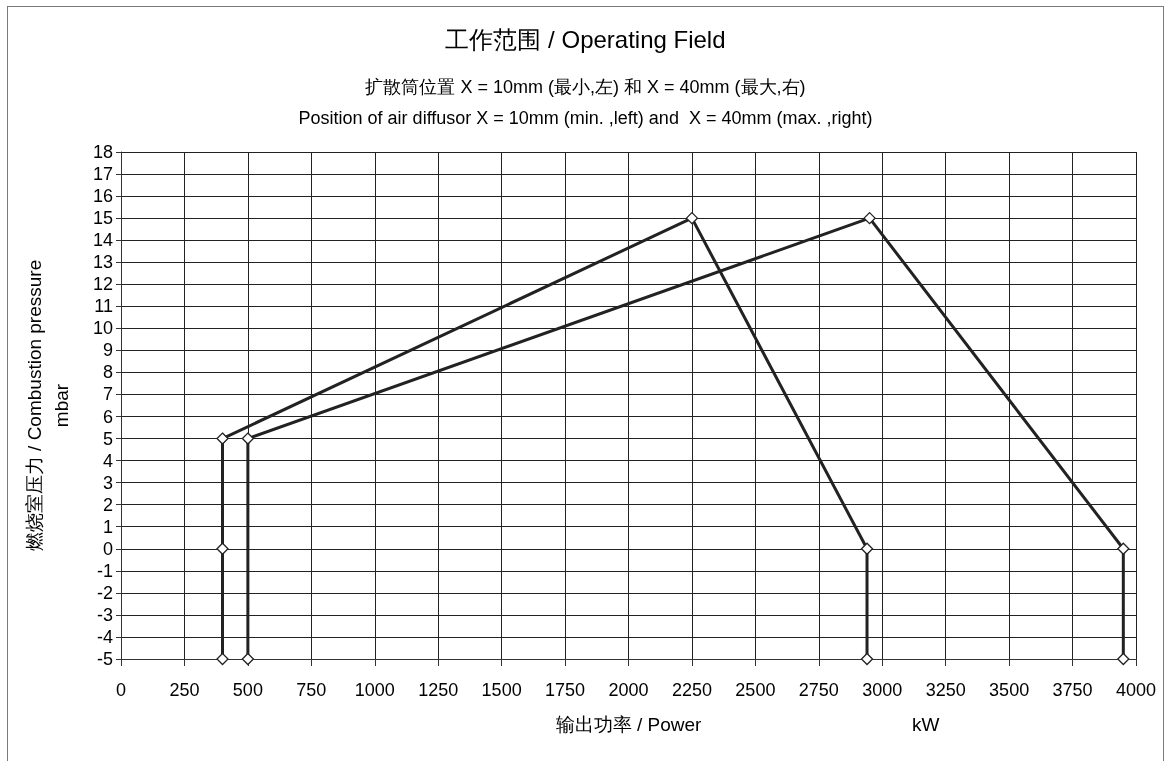 This screenshot has height=761, width=1171. What do you see at coordinates (585, 39) in the screenshot?
I see `chart-title: 工作范围 / Operating Field` at bounding box center [585, 39].